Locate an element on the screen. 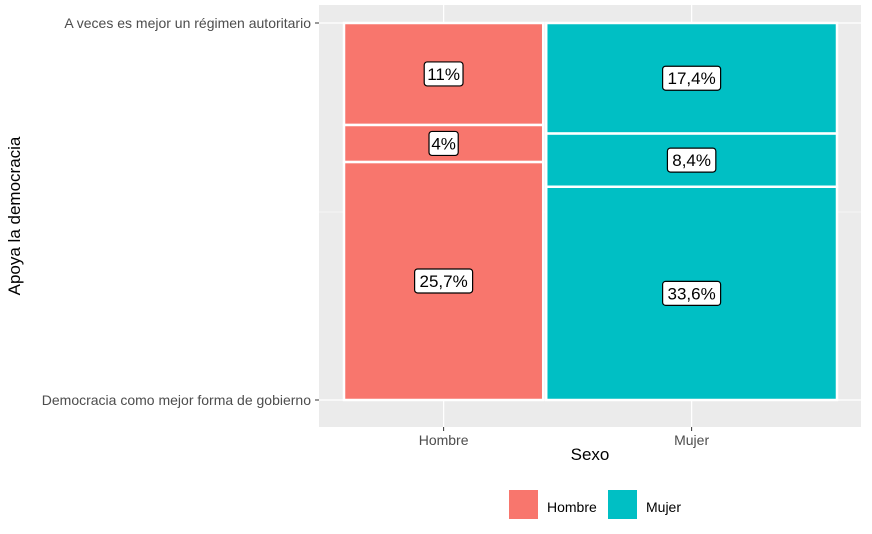  data-label-text: 8,4% is located at coordinates (691, 160).